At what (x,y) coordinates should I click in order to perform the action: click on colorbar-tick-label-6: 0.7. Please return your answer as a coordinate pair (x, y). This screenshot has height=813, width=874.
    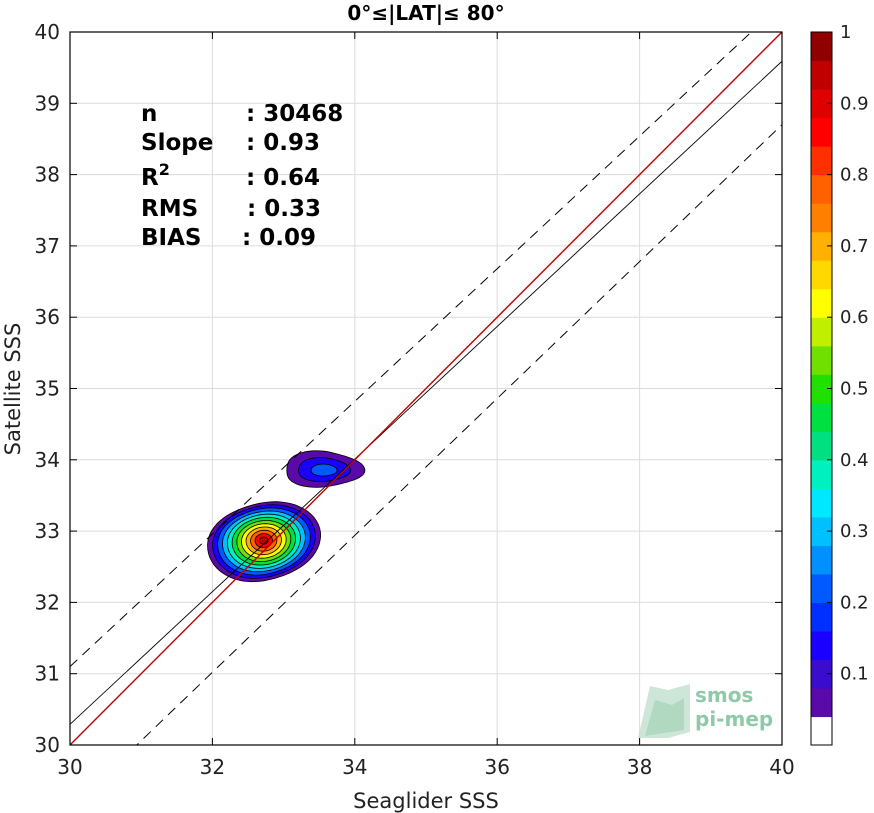
    Looking at the image, I should click on (854, 246).